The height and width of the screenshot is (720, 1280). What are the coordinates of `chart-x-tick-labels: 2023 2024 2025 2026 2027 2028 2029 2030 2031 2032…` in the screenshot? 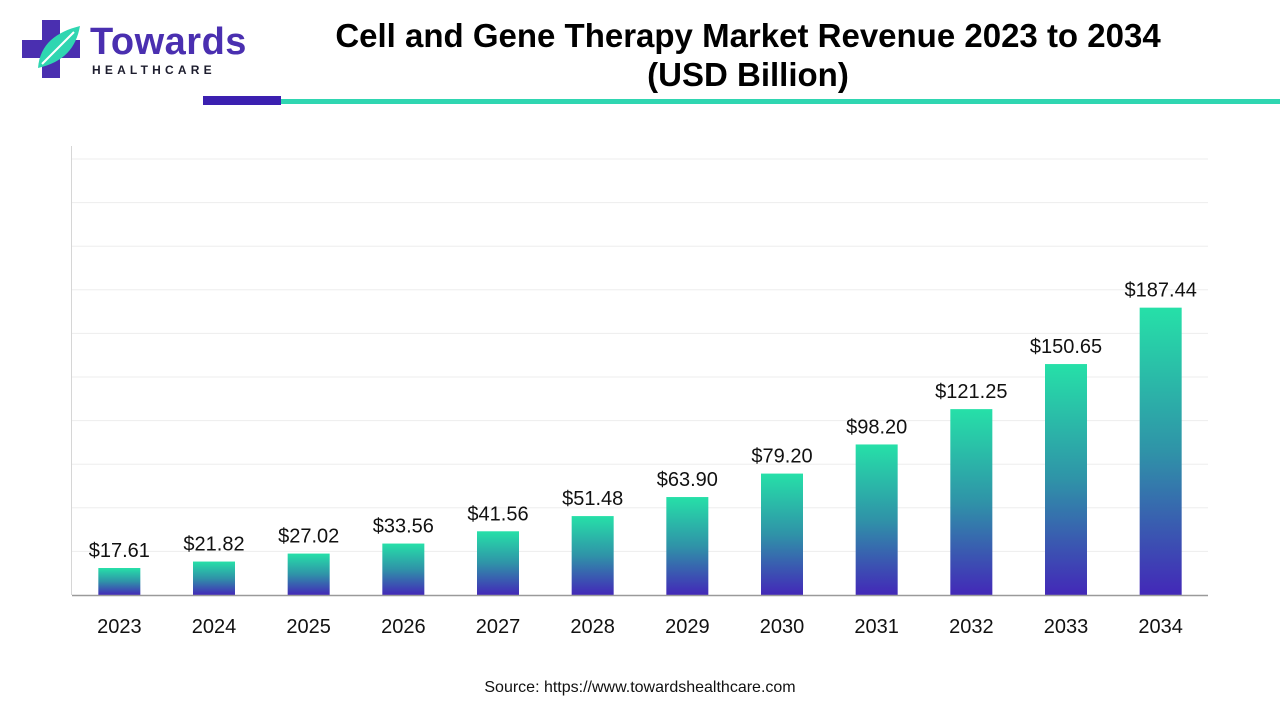 It's located at (640, 627).